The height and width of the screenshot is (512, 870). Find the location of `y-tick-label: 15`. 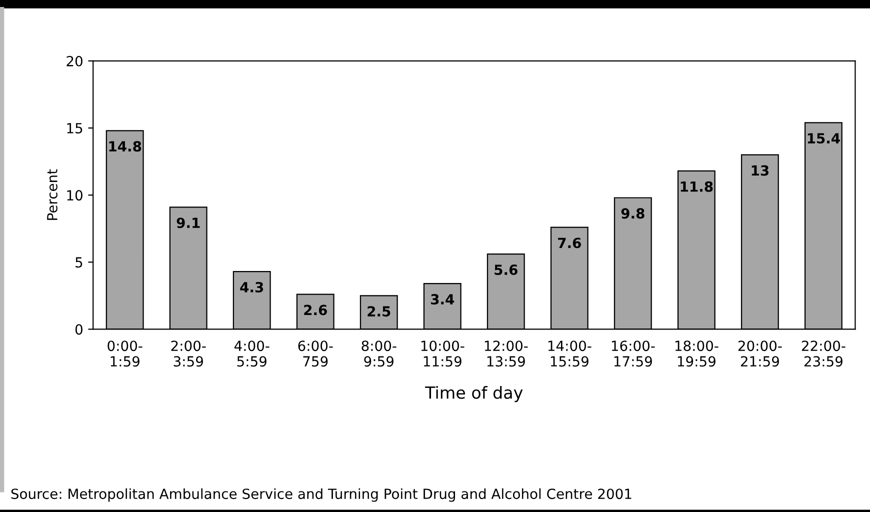

y-tick-label: 15 is located at coordinates (74, 128).